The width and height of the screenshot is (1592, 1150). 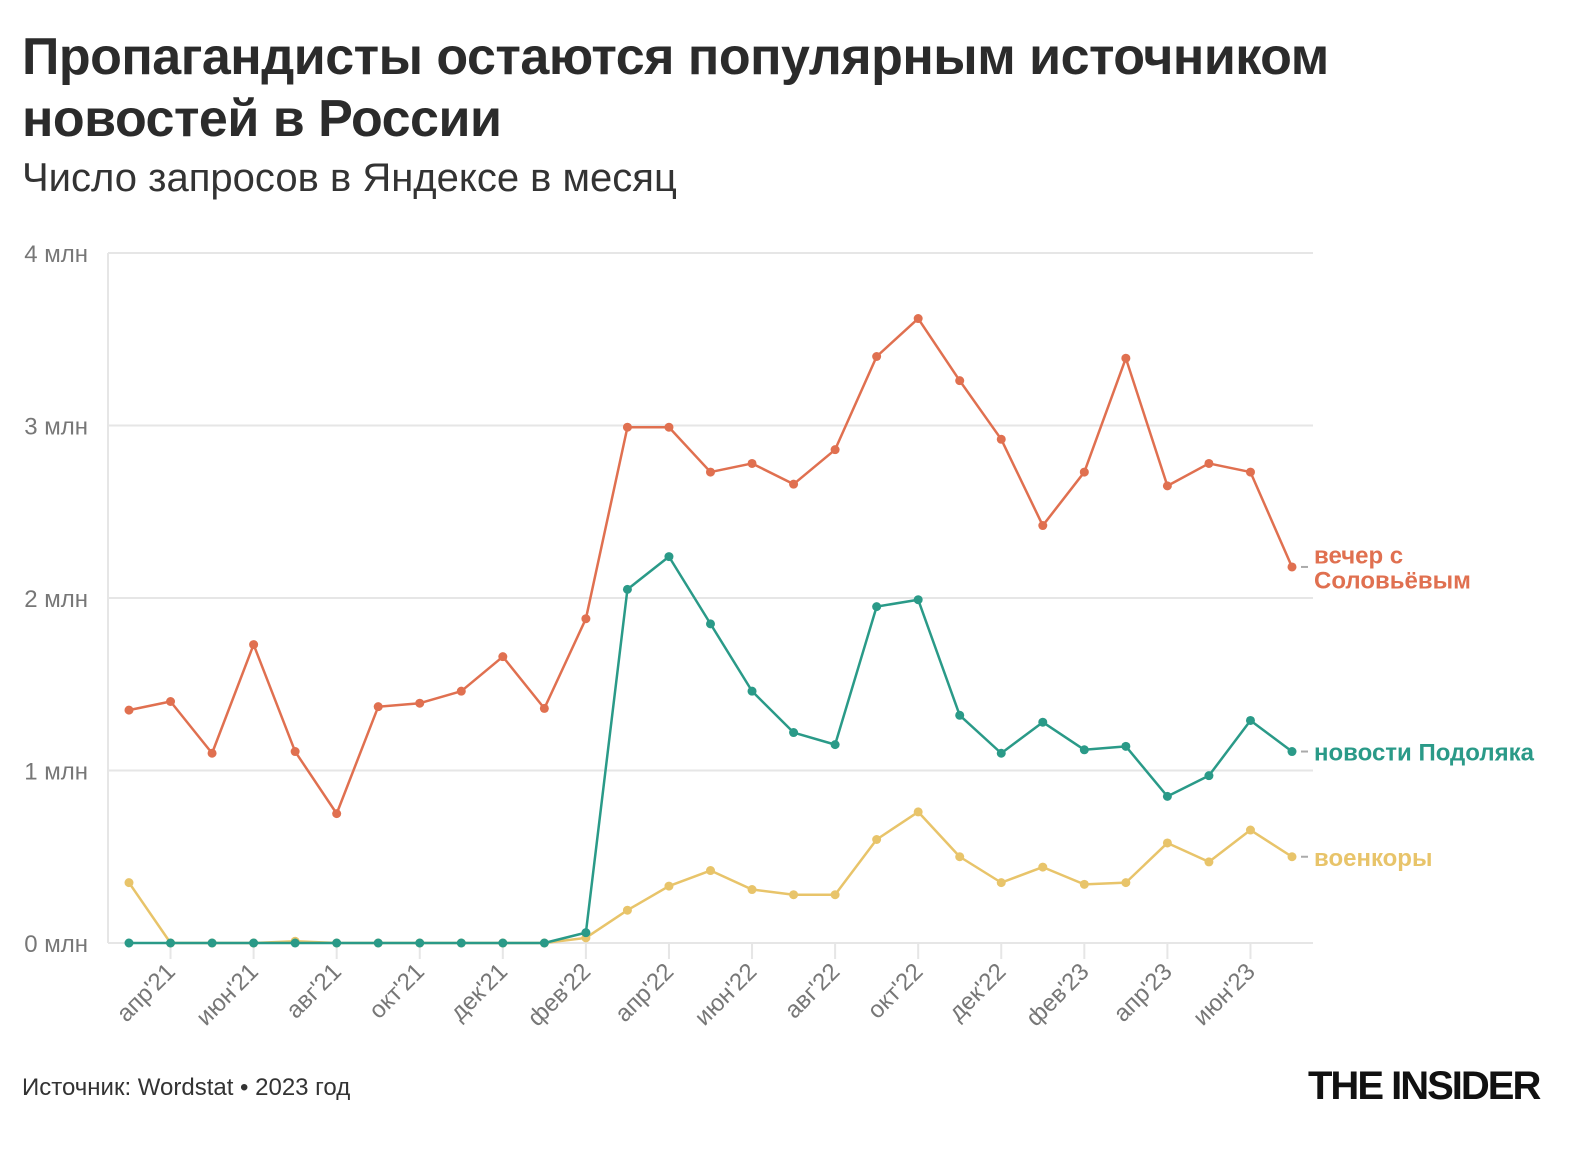 I want to click on the-insider-logo: THE INSIDER, so click(x=1424, y=1086).